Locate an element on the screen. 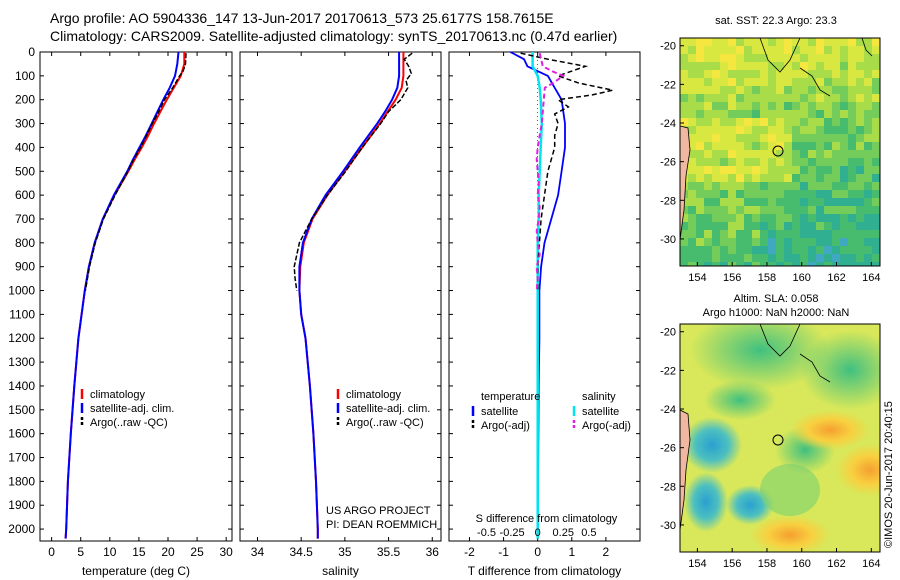 The width and height of the screenshot is (900, 580). legend-label: climatology is located at coordinates (118, 395).